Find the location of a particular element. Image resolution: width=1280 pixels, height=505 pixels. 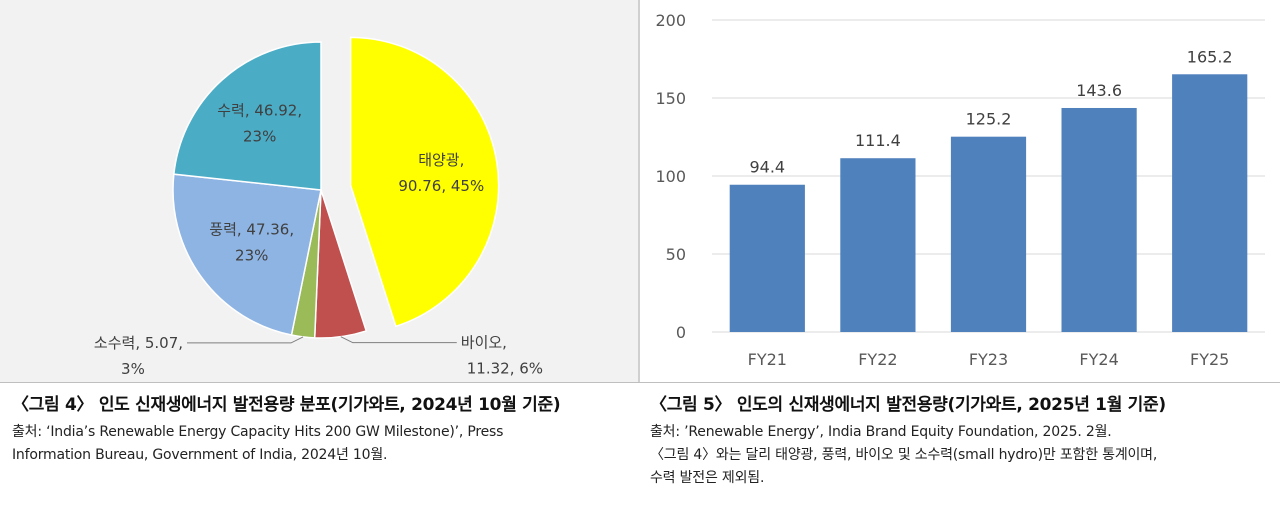

pie-data-label-line: 3% is located at coordinates (133, 369).